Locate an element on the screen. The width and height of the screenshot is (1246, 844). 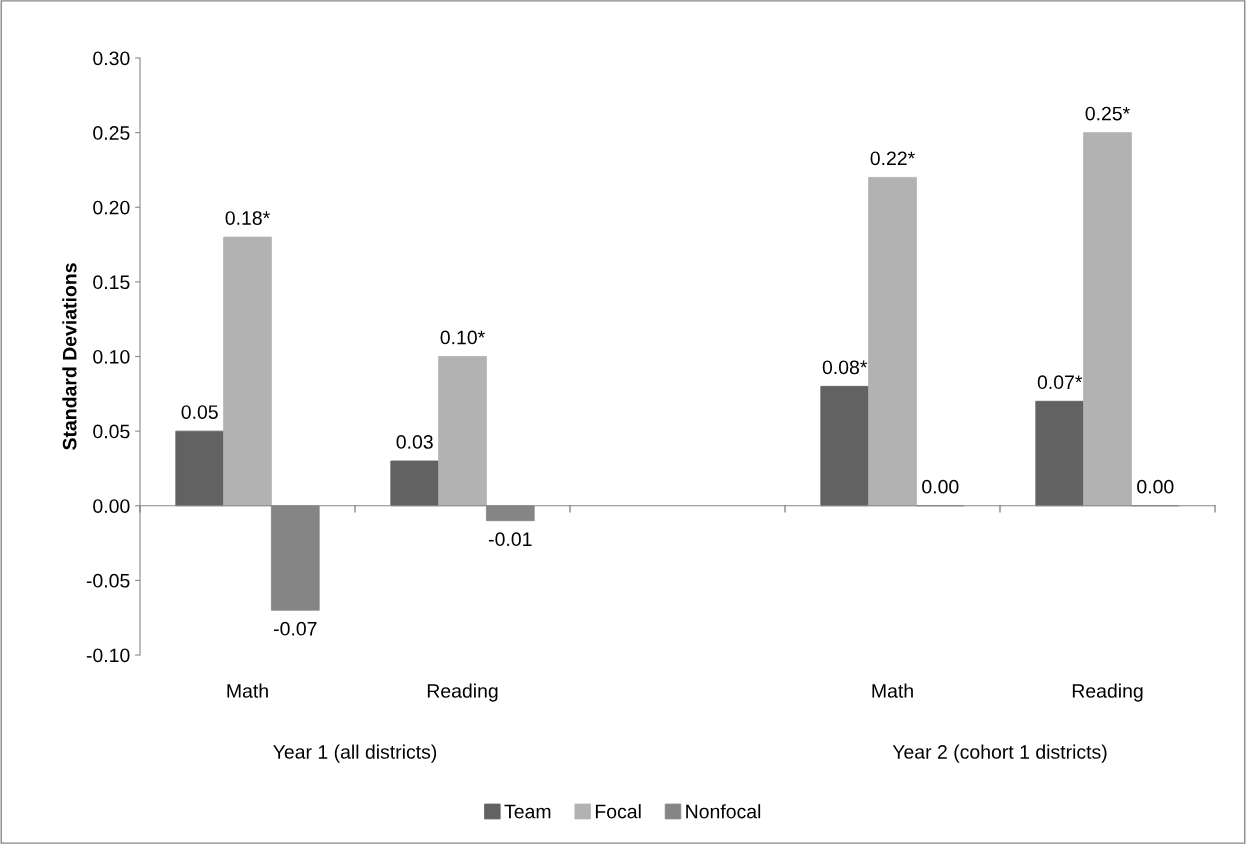
text: 0.10 is located at coordinates (111, 356).